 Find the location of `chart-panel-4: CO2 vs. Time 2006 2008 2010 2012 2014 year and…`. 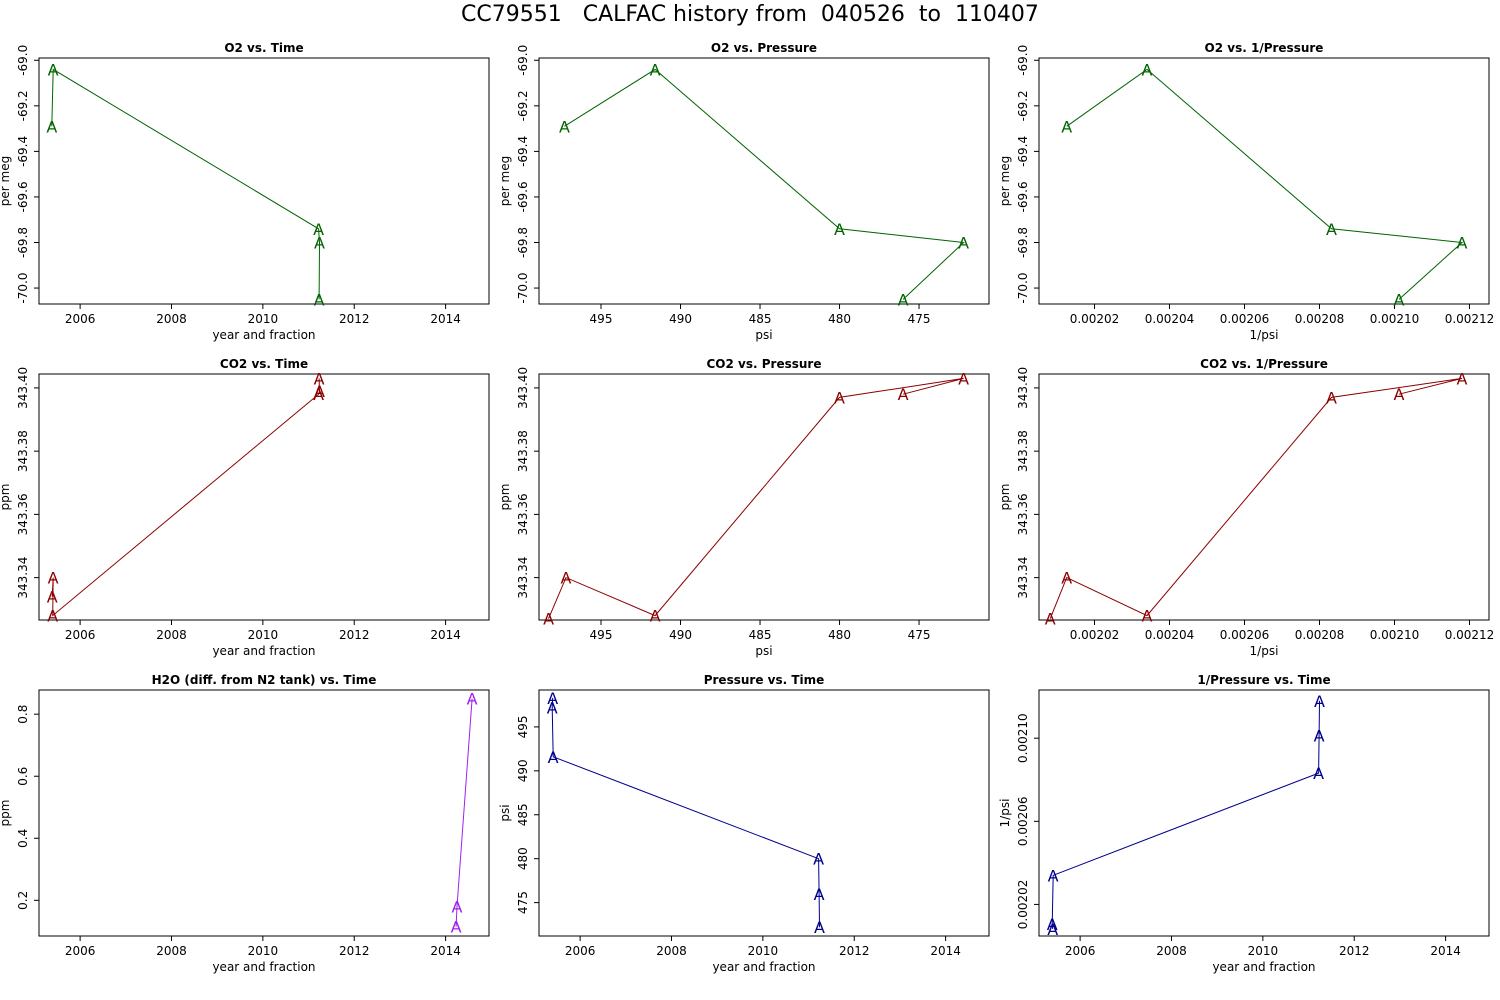

chart-panel-4: CO2 vs. Time 2006 2008 2010 2012 2014 year and… is located at coordinates (245, 507).